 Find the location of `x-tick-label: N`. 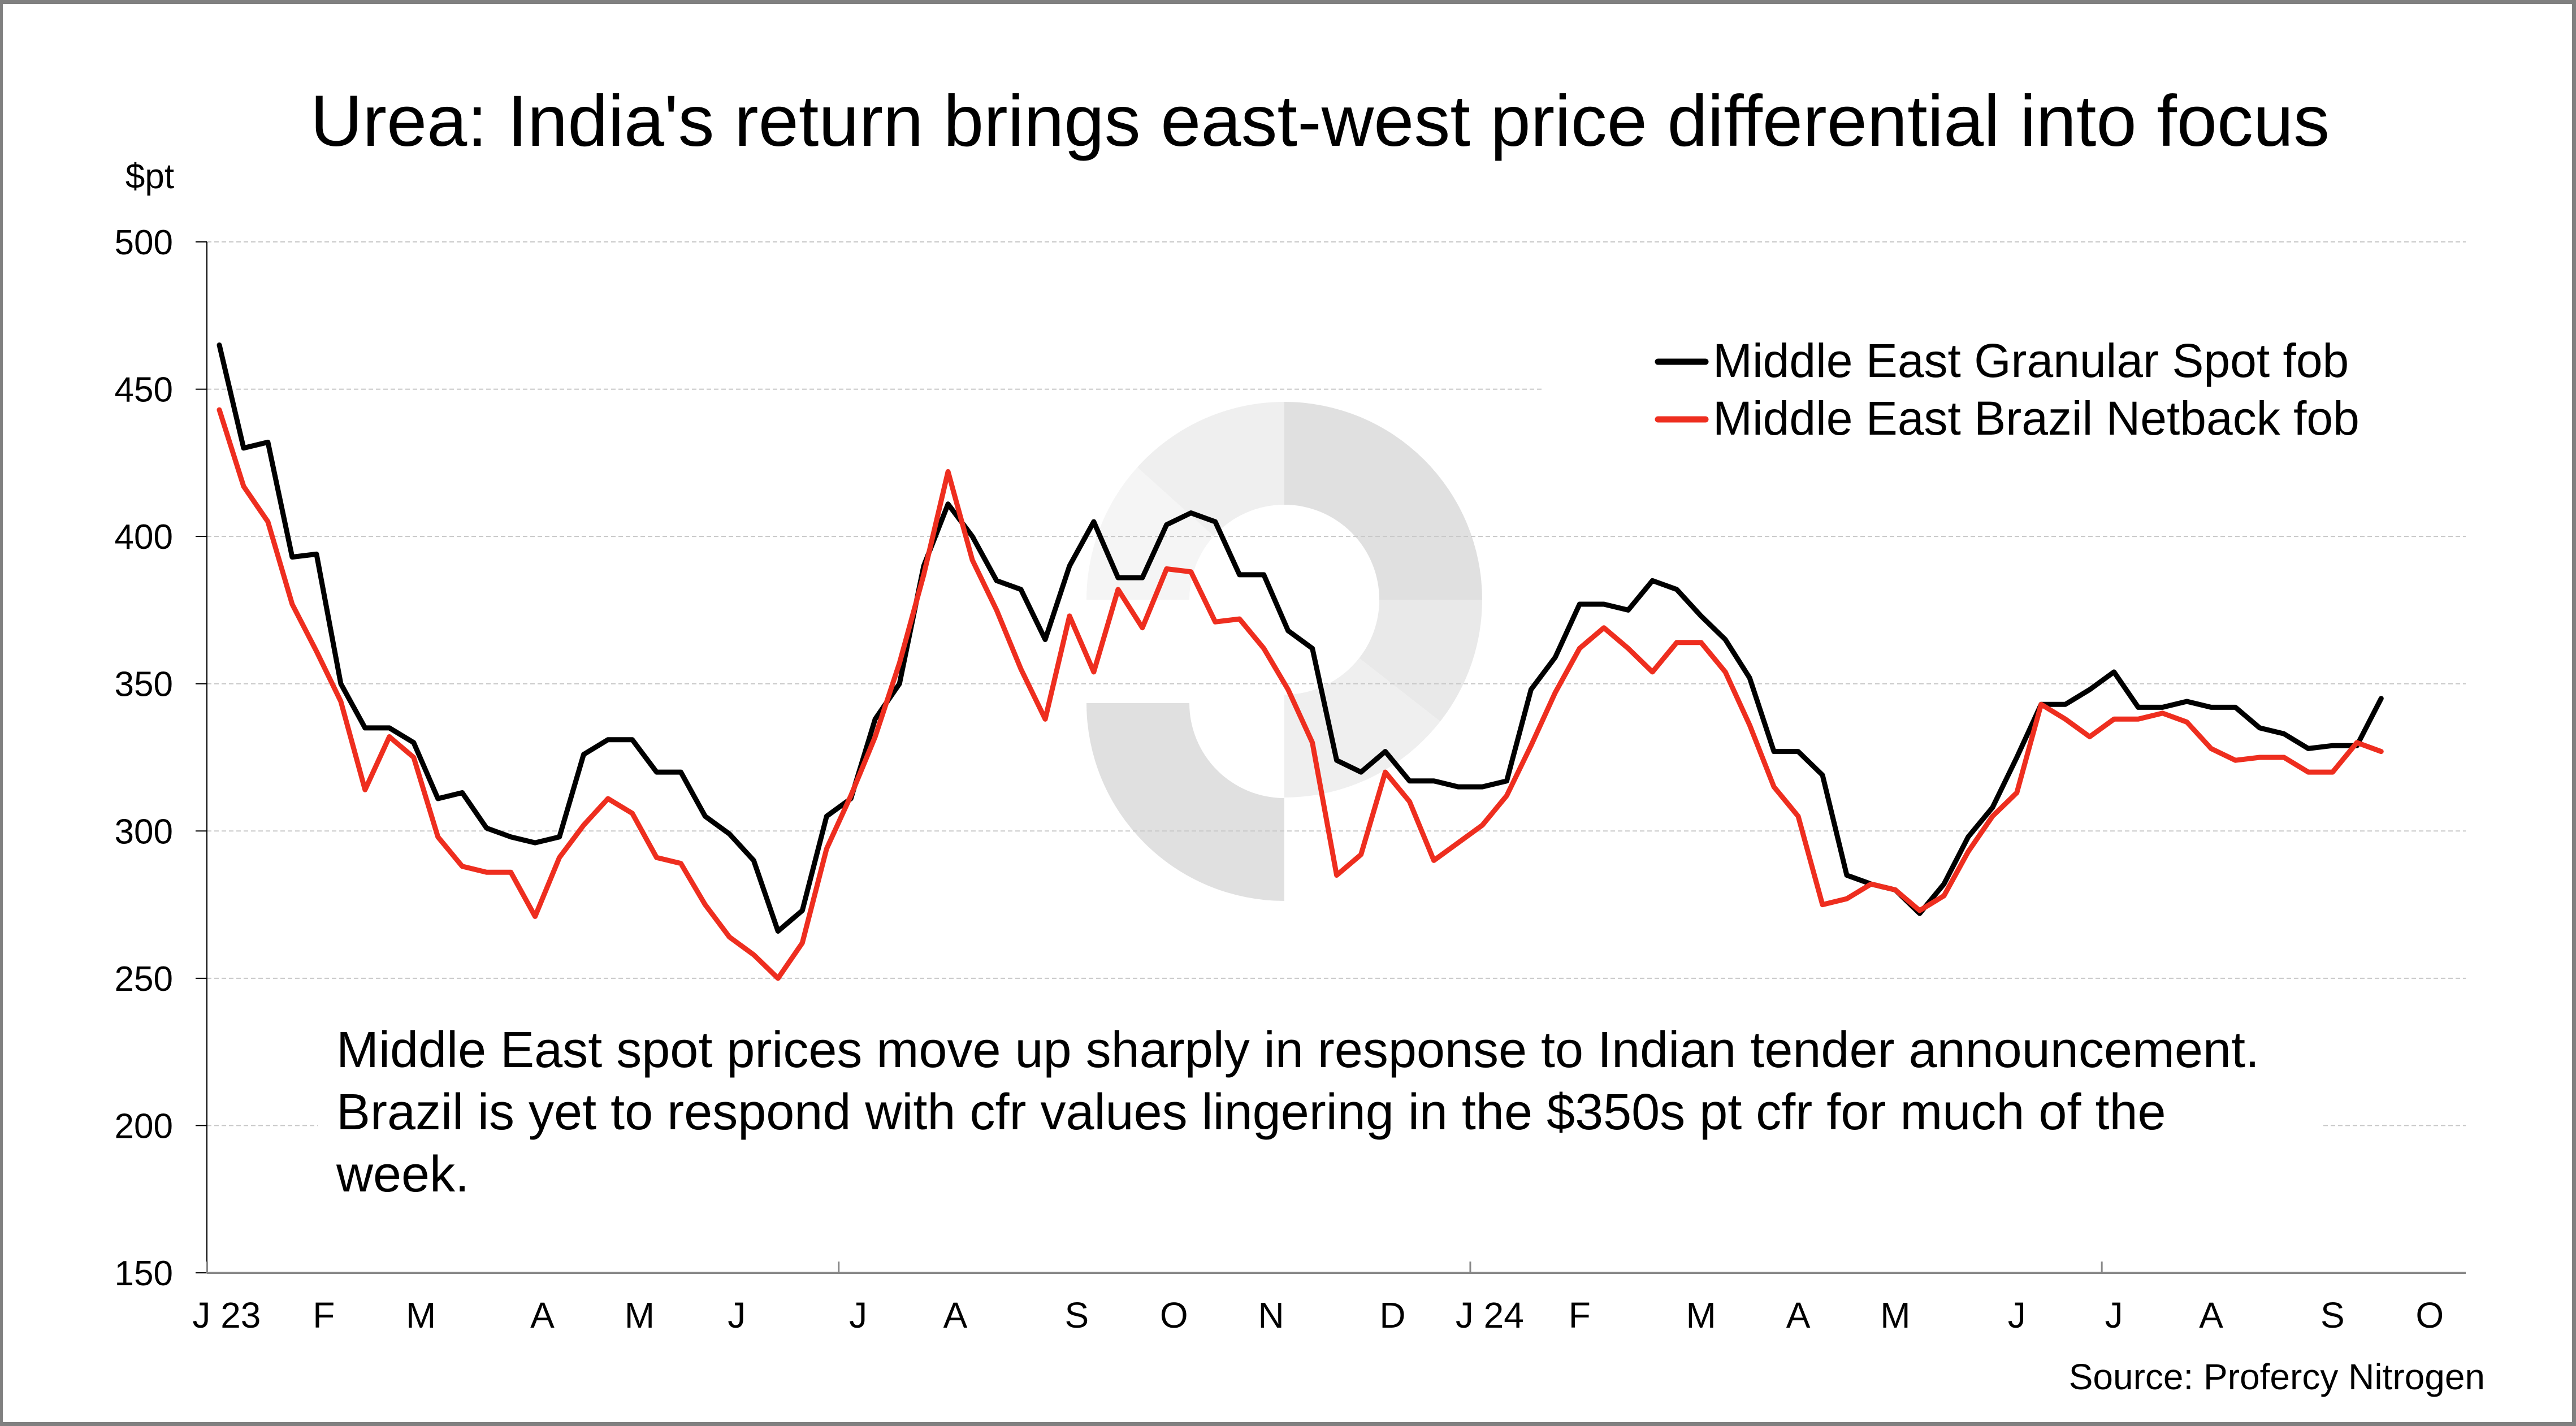

x-tick-label: N is located at coordinates (1271, 1315).